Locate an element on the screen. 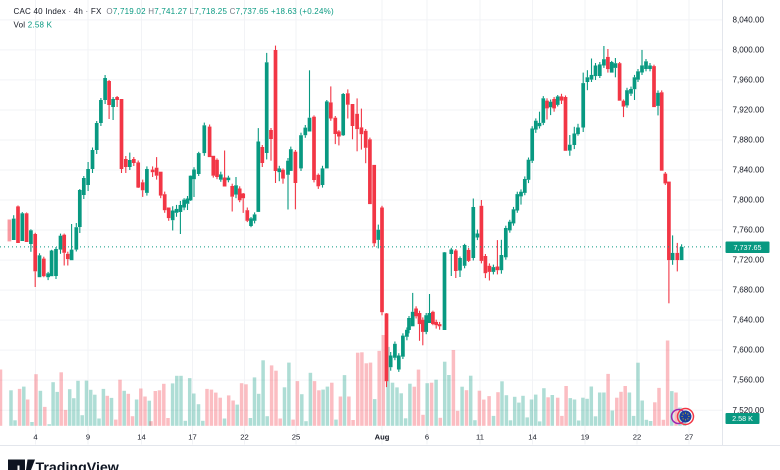 The width and height of the screenshot is (780, 470). svg-text: 25 is located at coordinates (296, 437).